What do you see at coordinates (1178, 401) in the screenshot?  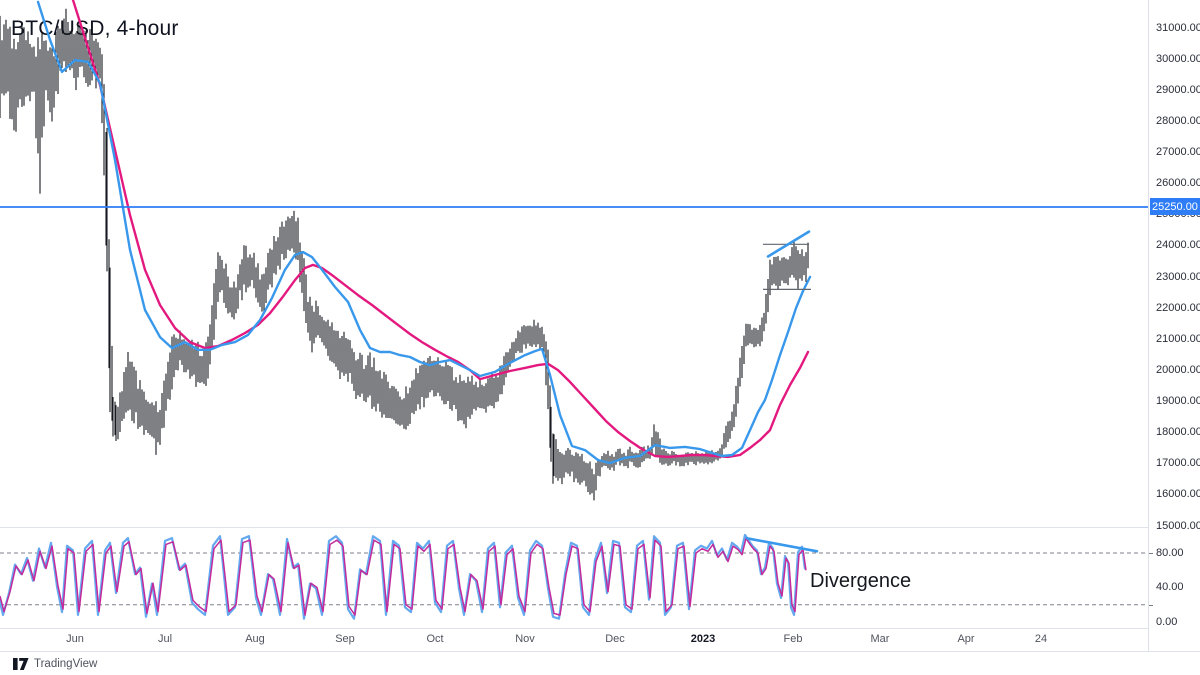 I see `price-tick-label: 19000.00` at bounding box center [1178, 401].